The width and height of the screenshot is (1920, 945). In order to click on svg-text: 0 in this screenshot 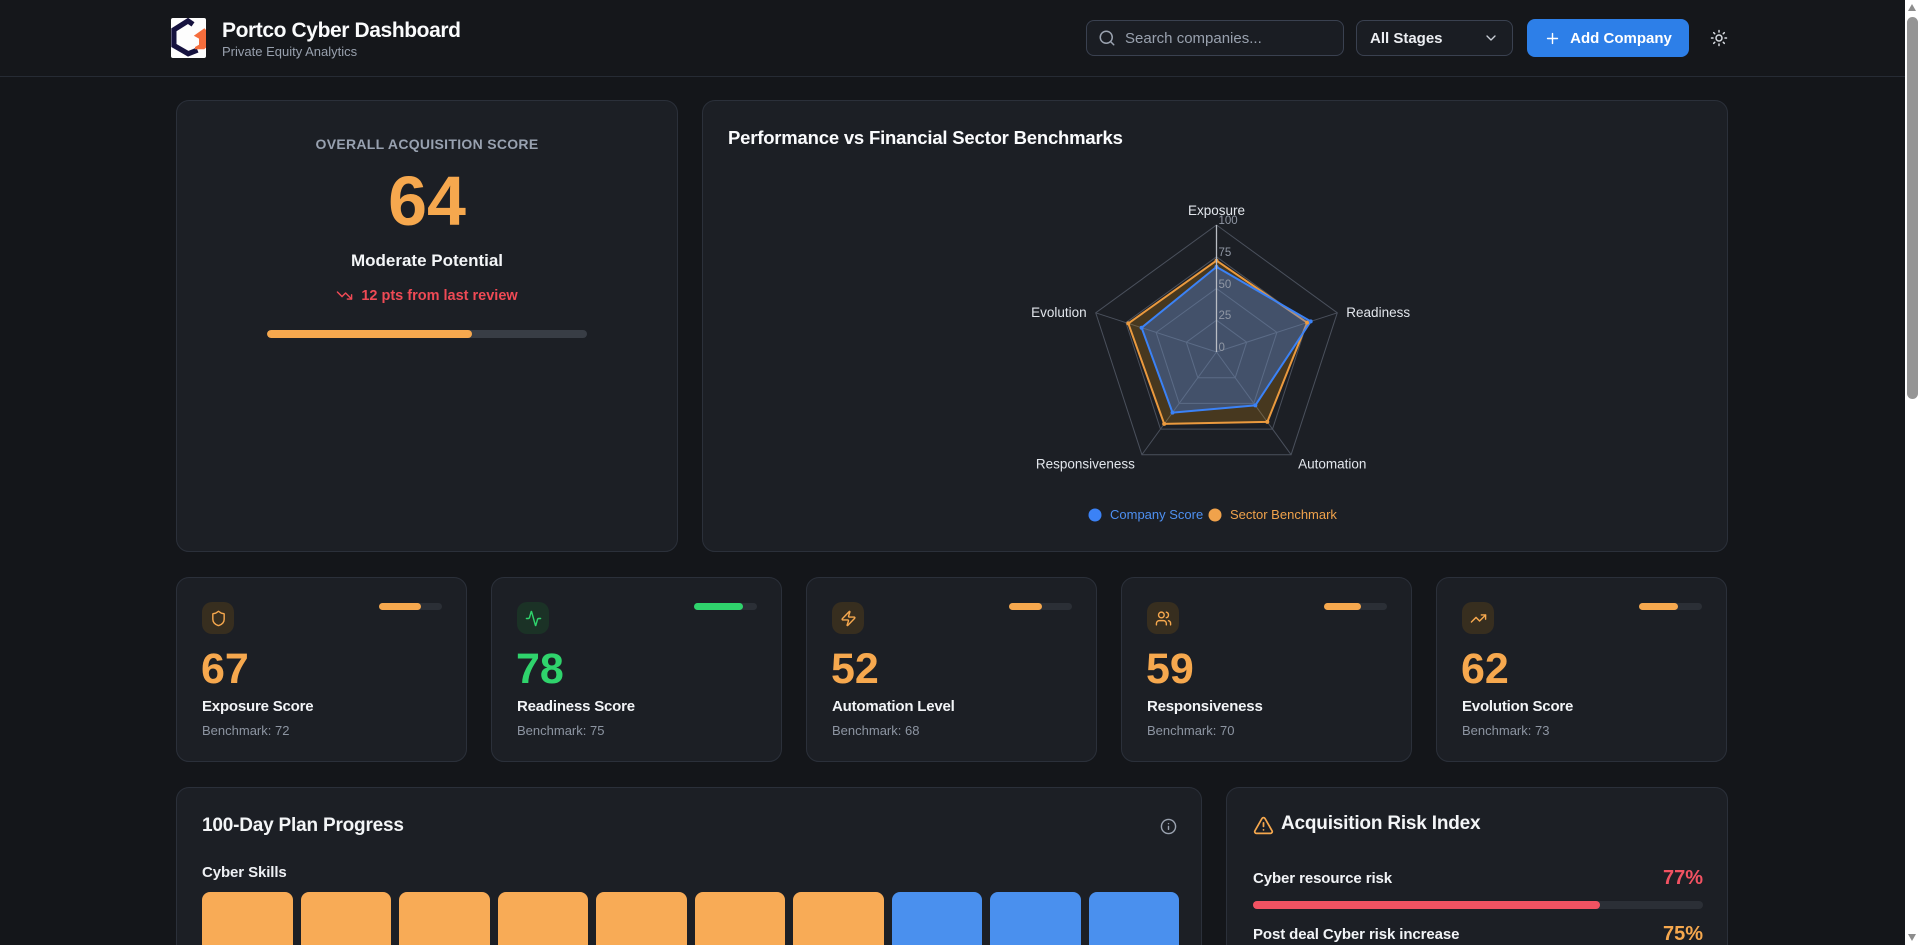, I will do `click(1222, 348)`.